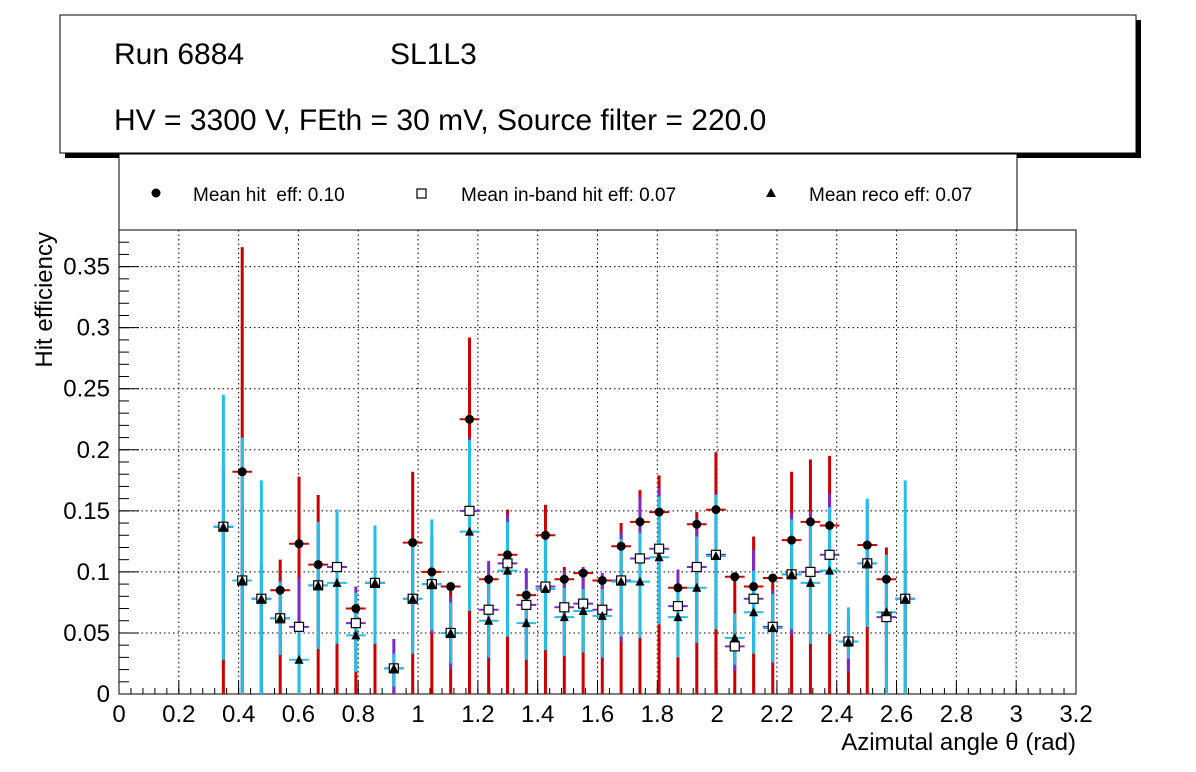 This screenshot has height=772, width=1196. What do you see at coordinates (896, 714) in the screenshot?
I see `x-tick-label: 2.6` at bounding box center [896, 714].